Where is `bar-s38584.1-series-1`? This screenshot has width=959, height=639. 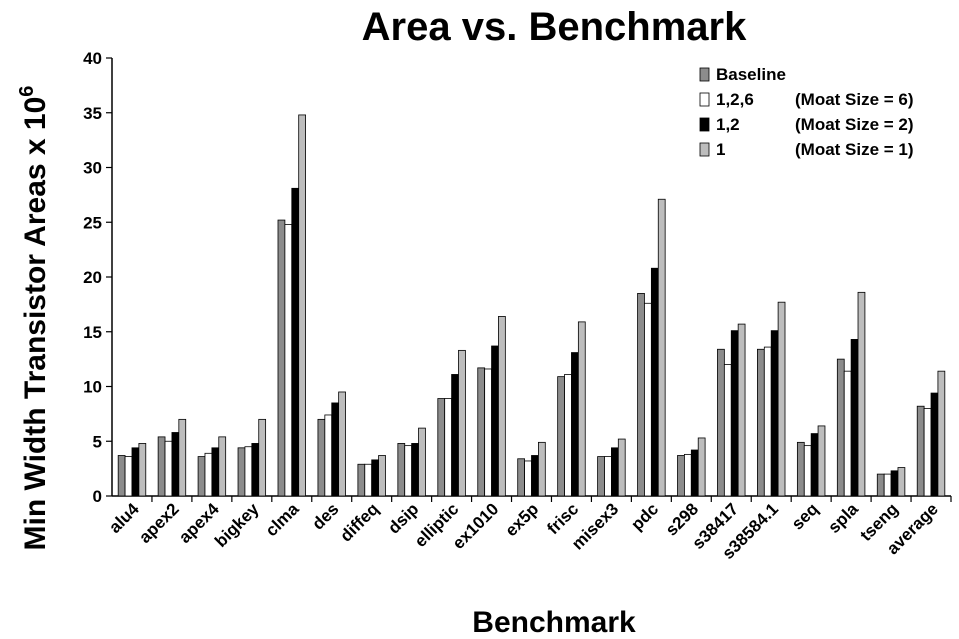 bar-s38584.1-series-1 is located at coordinates (761, 422).